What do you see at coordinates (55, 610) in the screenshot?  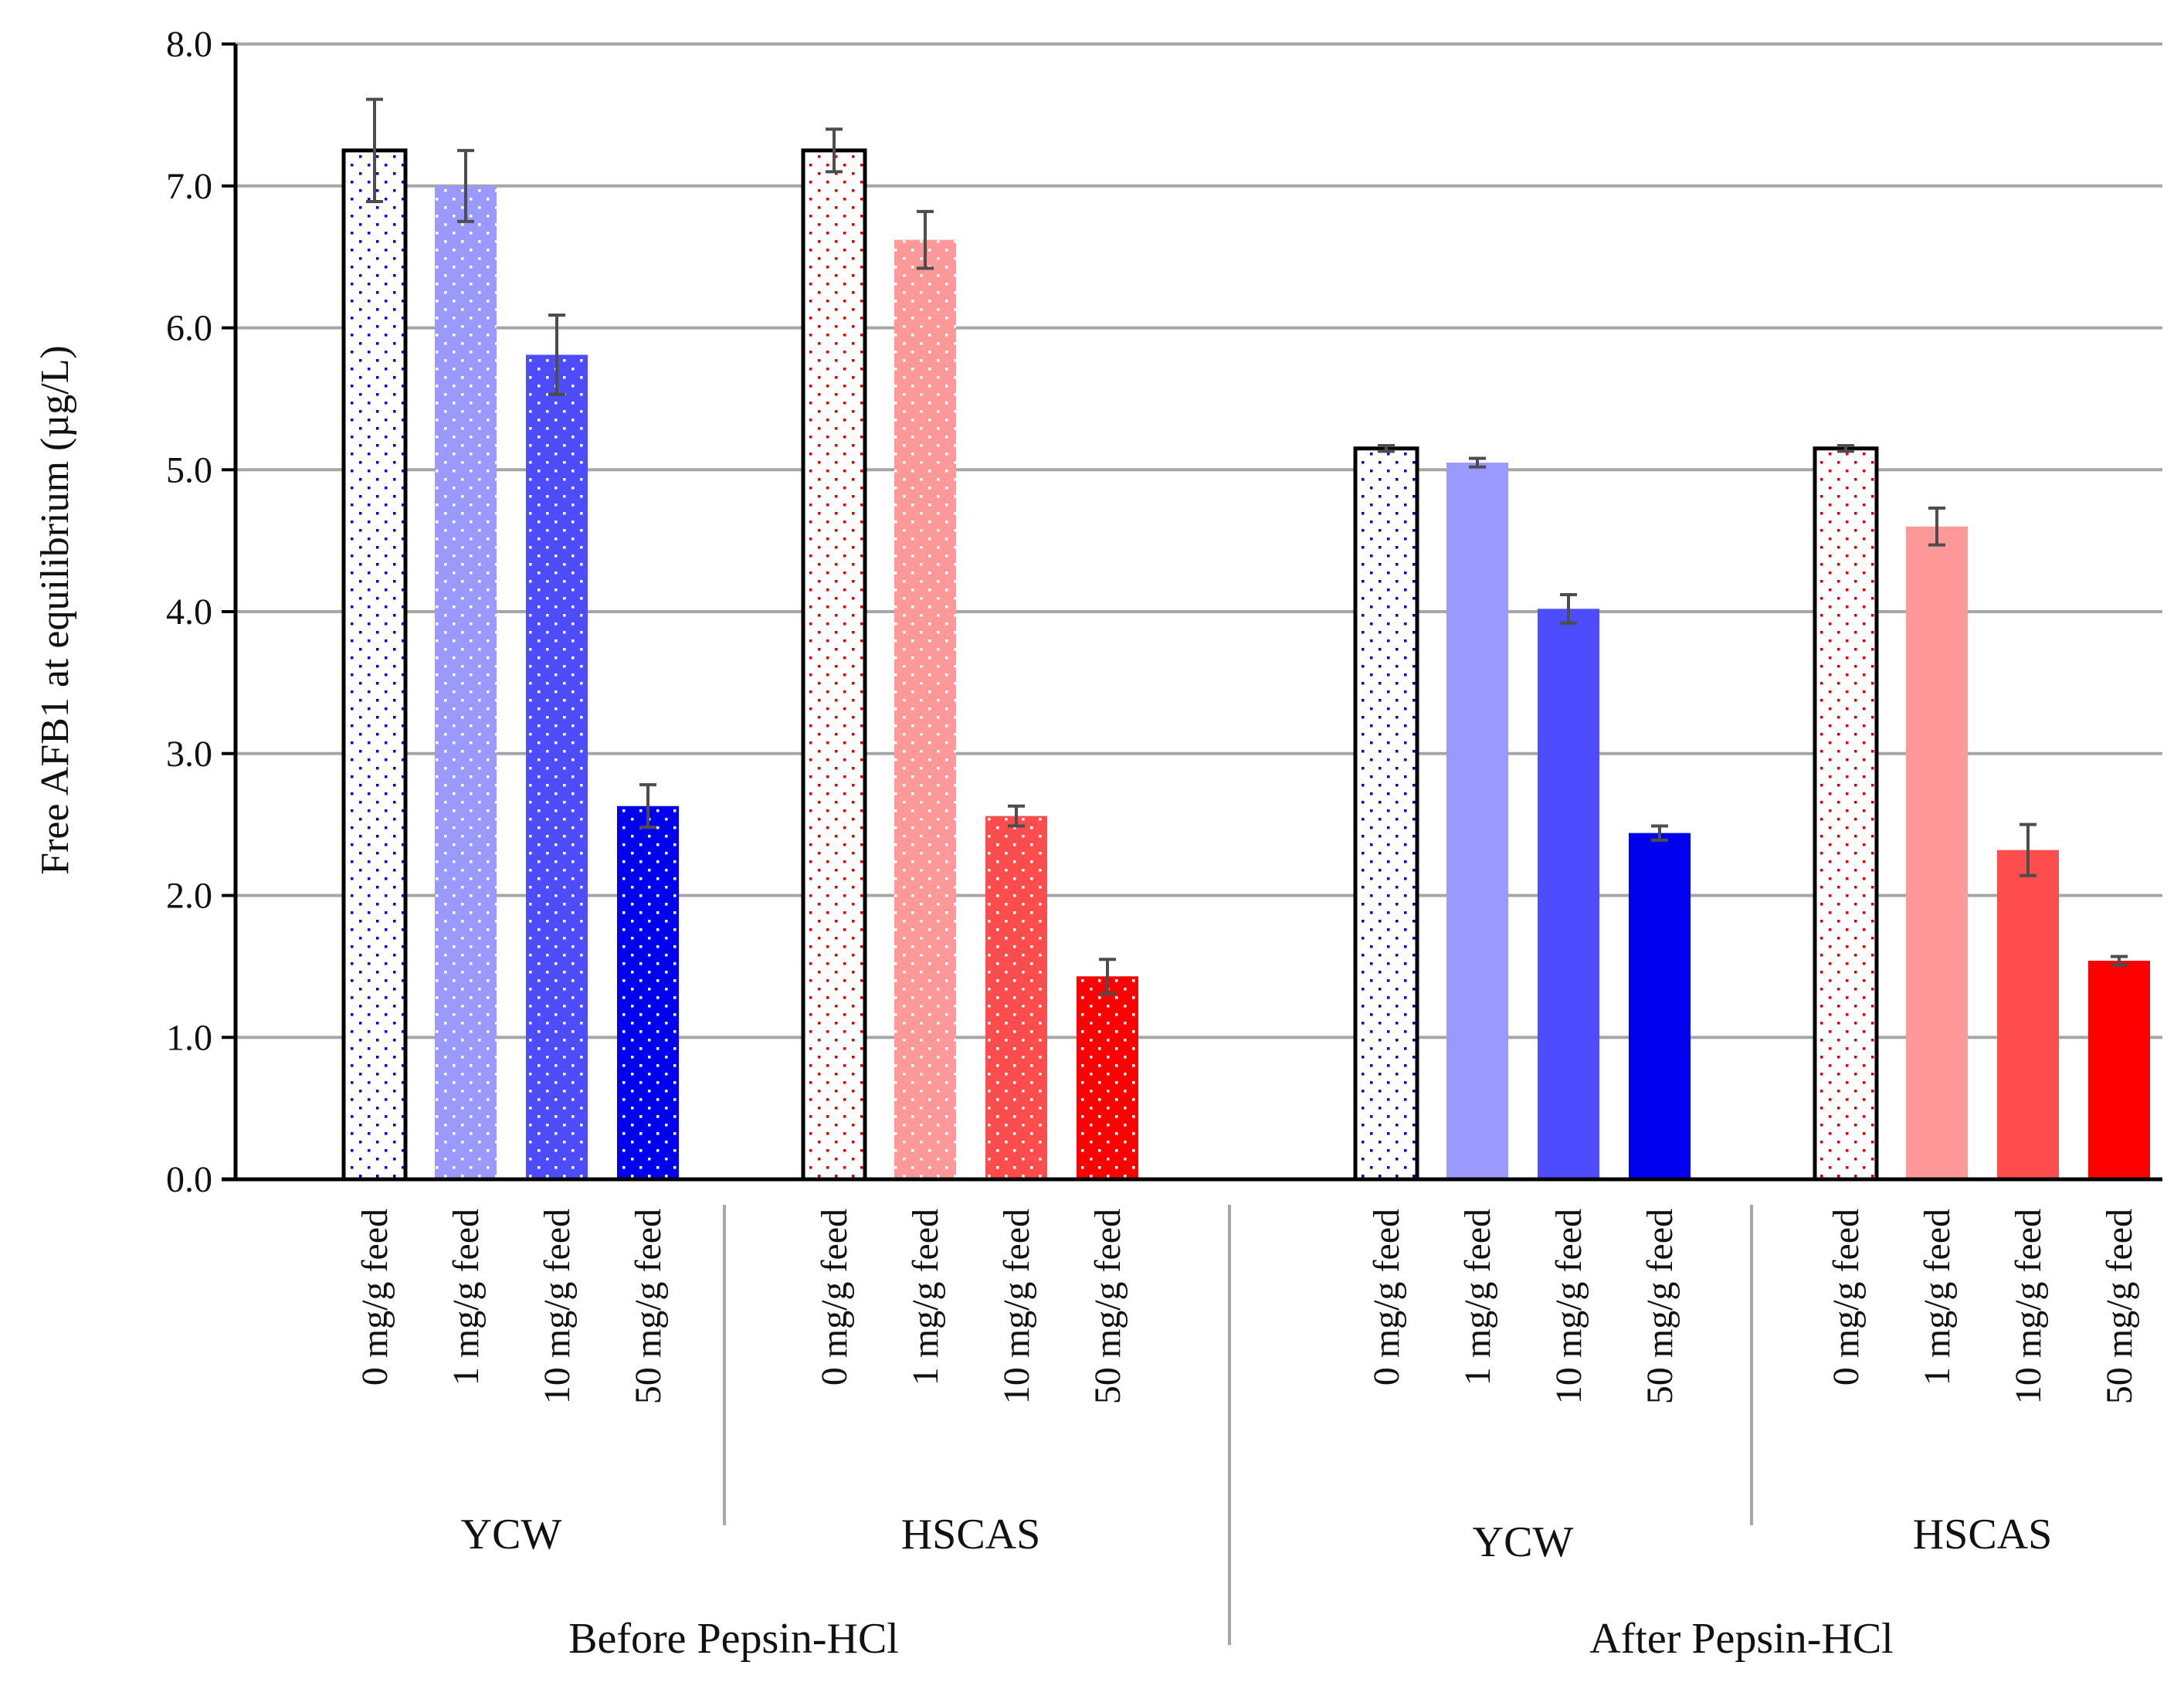 I see `y-axis-title: Free AFB1 at equilibrium (µg/L)` at bounding box center [55, 610].